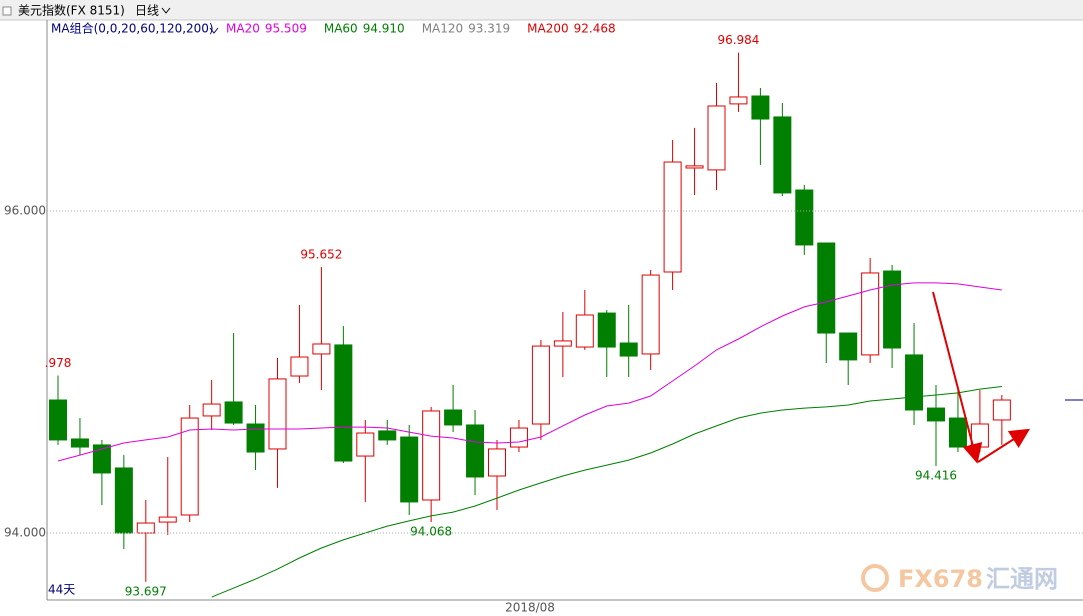 This screenshot has height=616, width=1083. What do you see at coordinates (321, 255) in the screenshot?
I see `high-label: 95.652` at bounding box center [321, 255].